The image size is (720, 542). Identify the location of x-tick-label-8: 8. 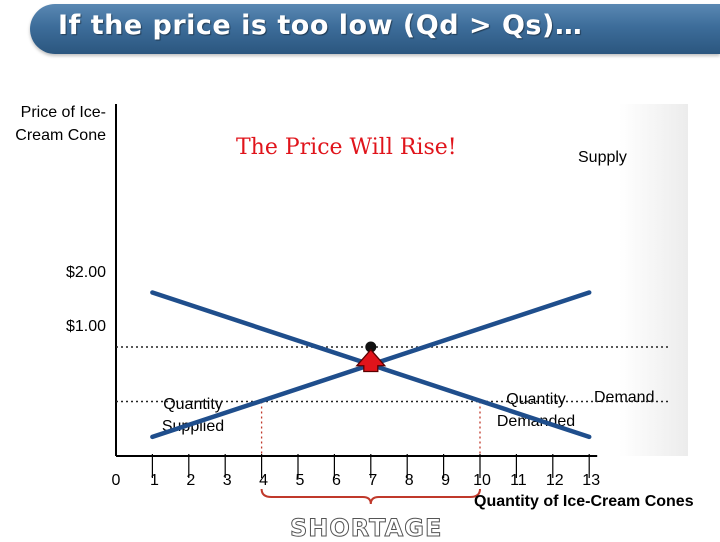
(409, 480).